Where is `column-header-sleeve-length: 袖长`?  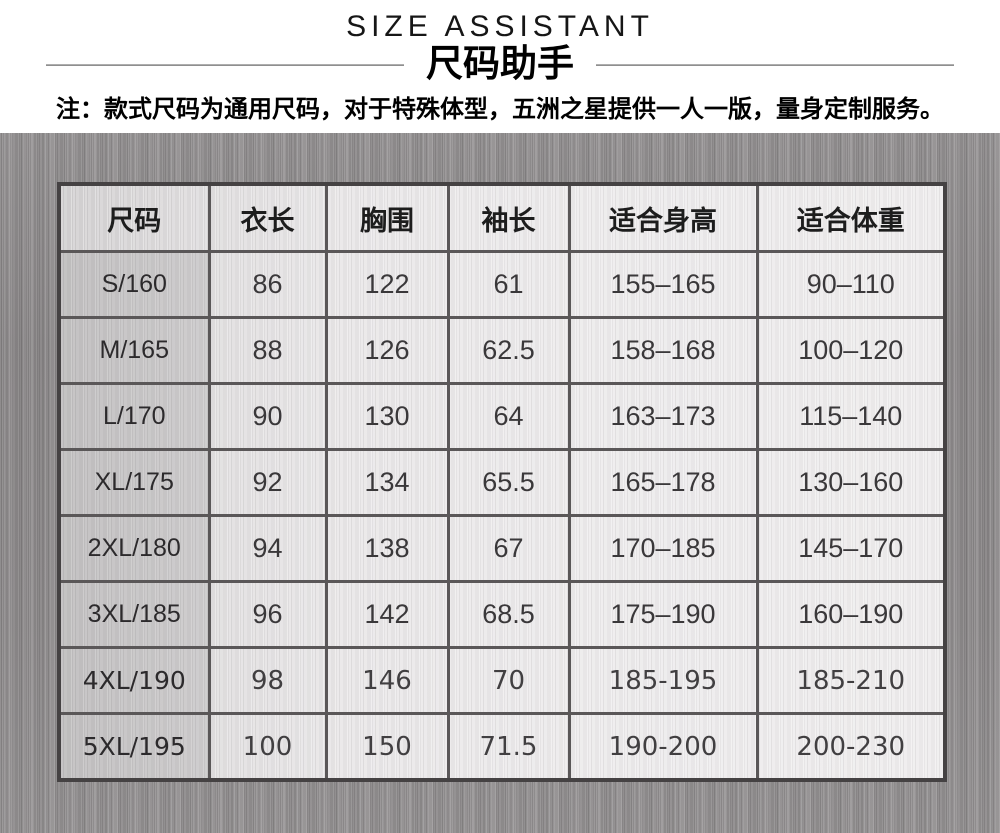
column-header-sleeve-length: 袖长 is located at coordinates (508, 217).